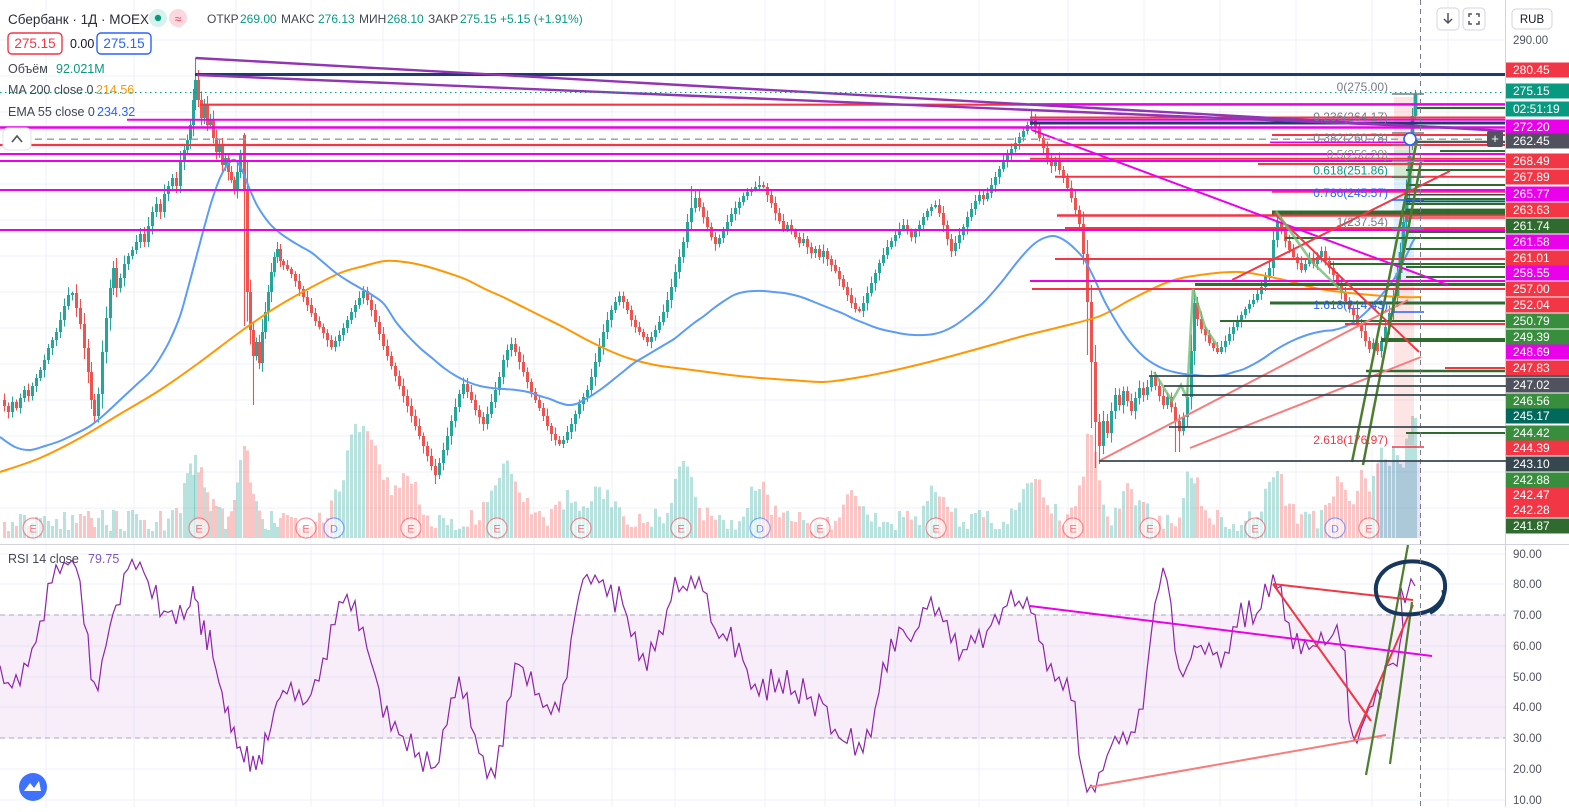  Describe the element at coordinates (1527, 616) in the screenshot. I see `svg-text: 70.00` at that location.